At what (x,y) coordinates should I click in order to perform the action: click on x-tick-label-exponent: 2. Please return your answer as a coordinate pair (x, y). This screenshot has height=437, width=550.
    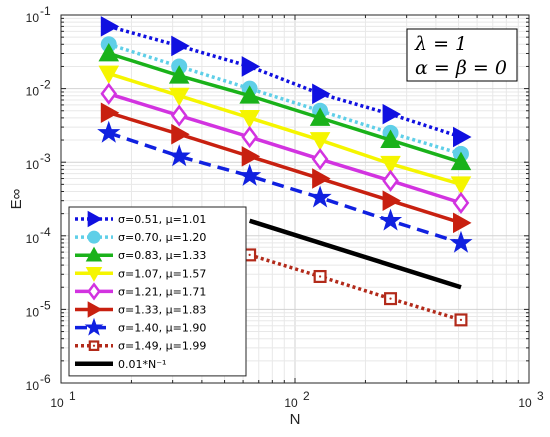
    Looking at the image, I should click on (306, 396).